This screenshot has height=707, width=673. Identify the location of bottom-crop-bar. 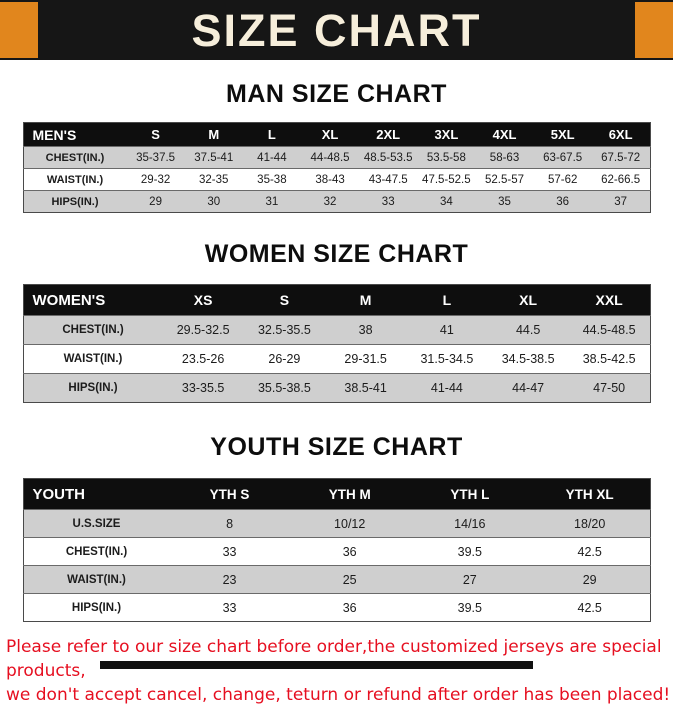
(316, 665).